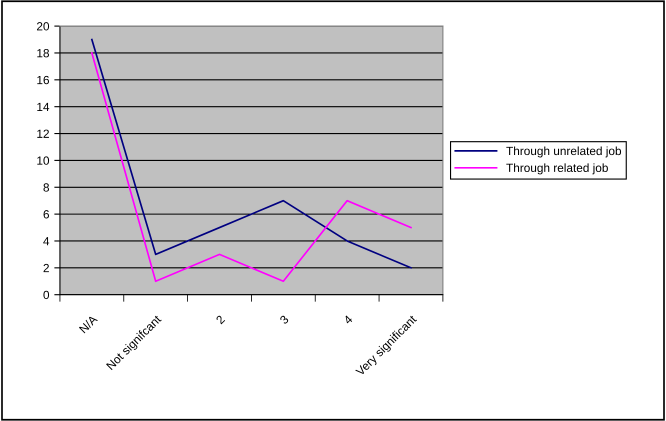 The image size is (666, 421). Describe the element at coordinates (564, 152) in the screenshot. I see `legend-label: Through unrelated job` at that location.